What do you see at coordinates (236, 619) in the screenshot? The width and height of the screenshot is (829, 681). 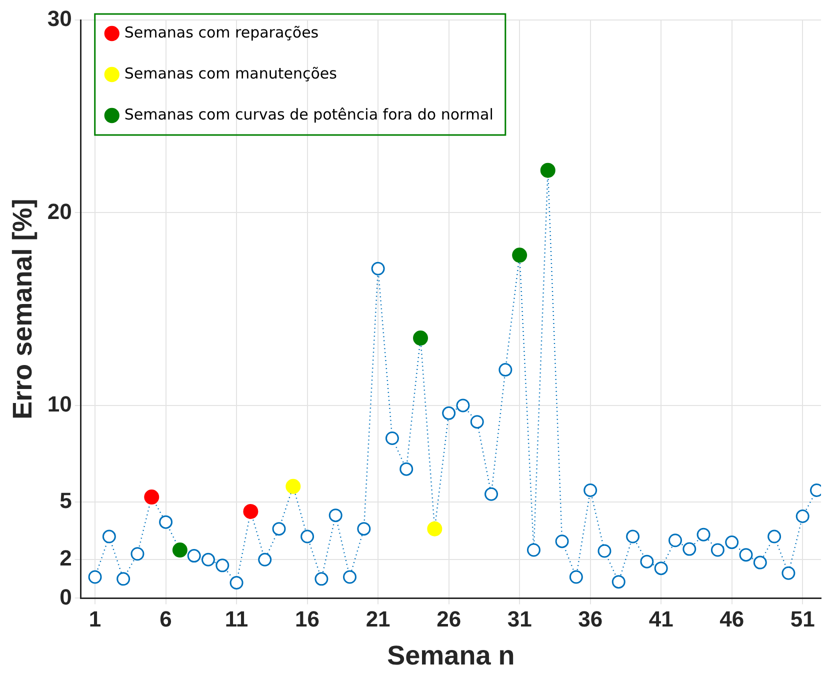 I see `x-tick-label: 11` at bounding box center [236, 619].